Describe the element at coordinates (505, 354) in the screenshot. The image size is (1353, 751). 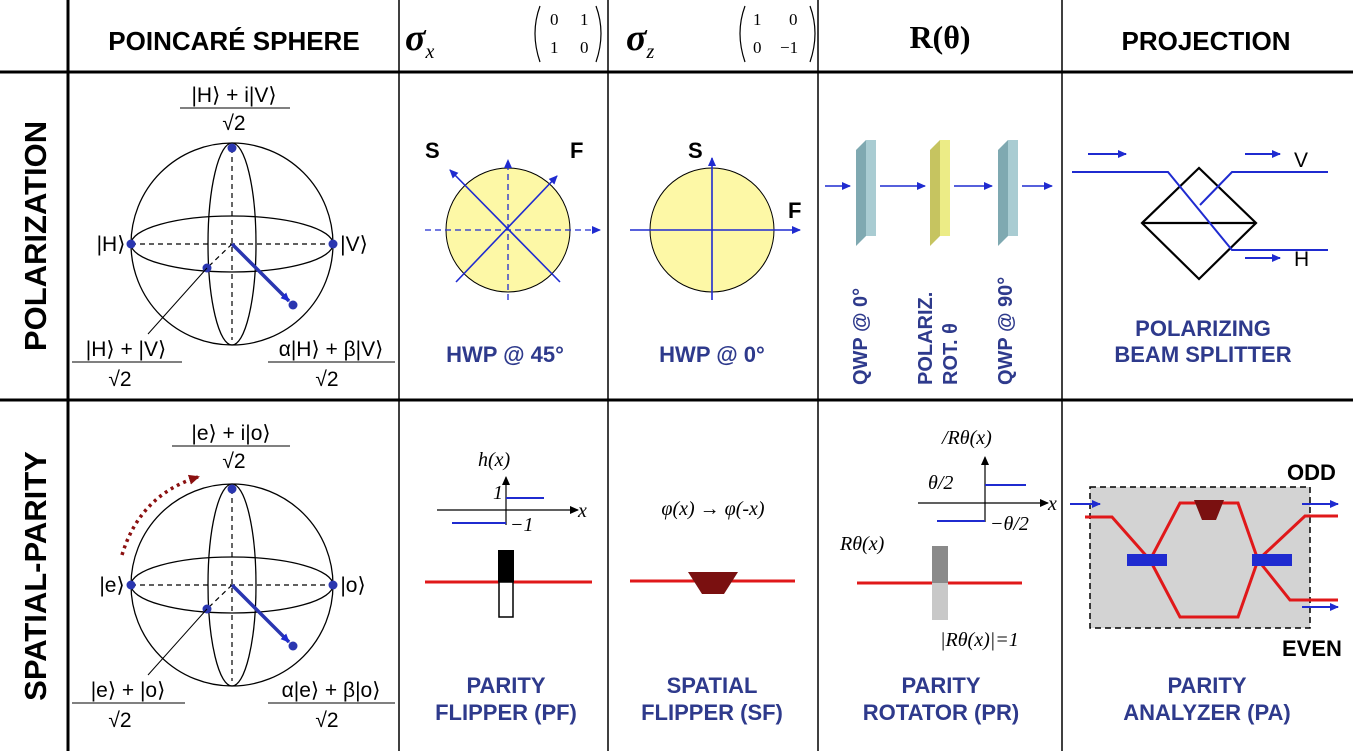
I see `hwp-45-label: HWP @ 45°` at that location.